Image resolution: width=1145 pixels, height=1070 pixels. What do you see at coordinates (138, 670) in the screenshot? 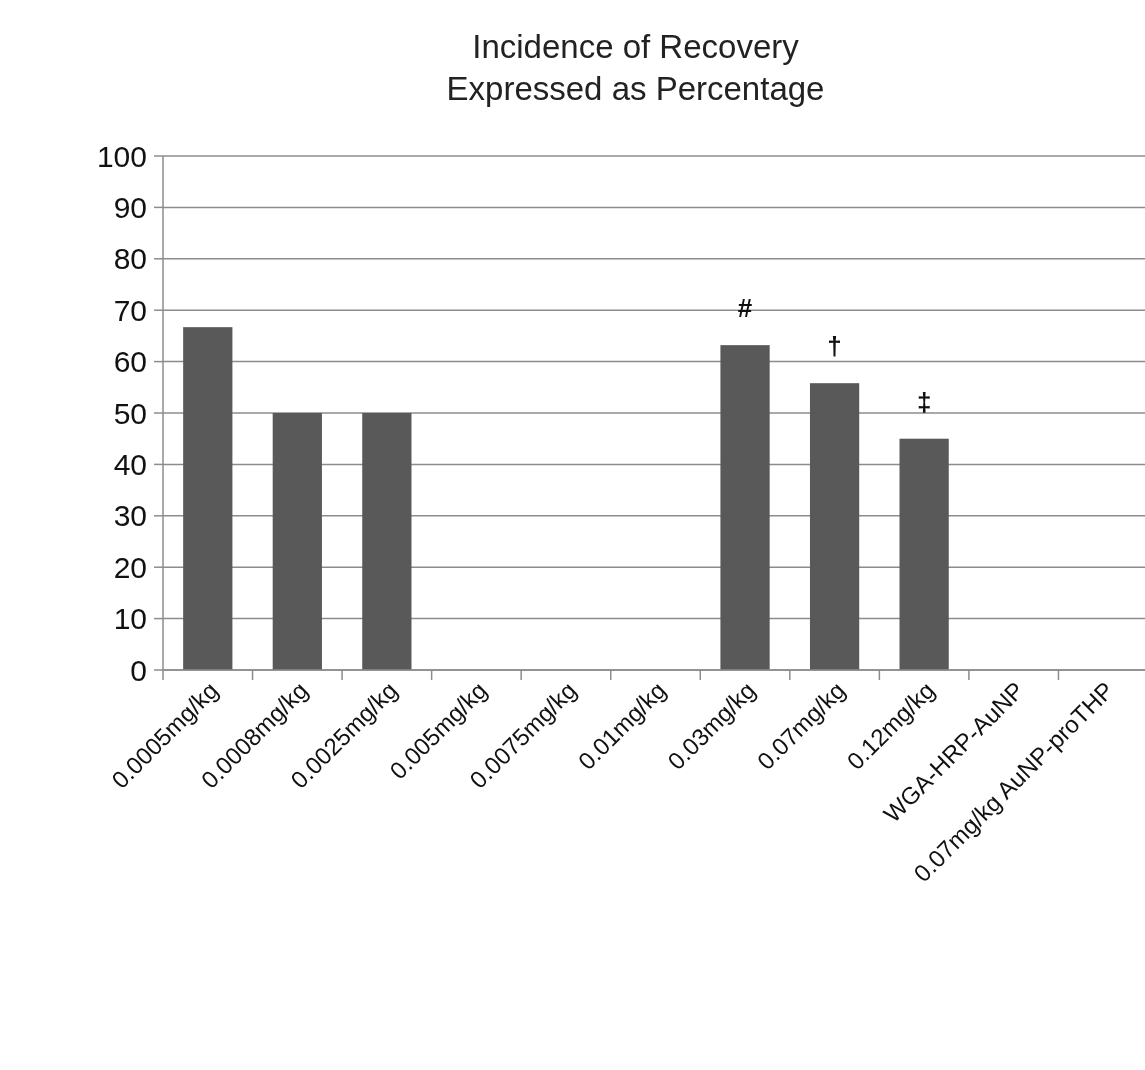
I see `y-tick-label: 0` at bounding box center [138, 670].